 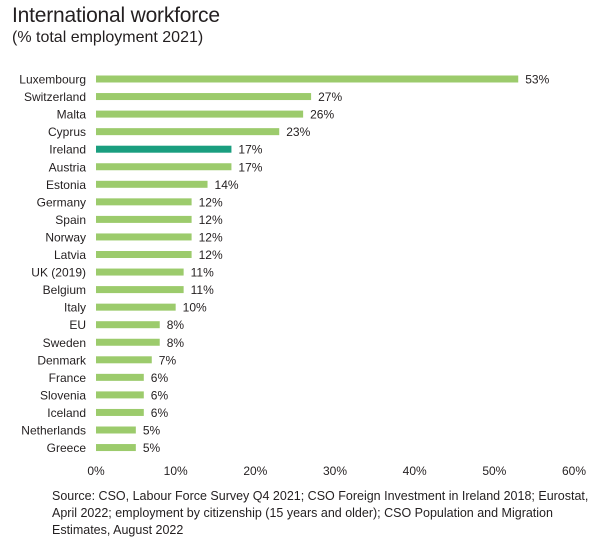 I want to click on category-label: Ireland, so click(x=67, y=150).